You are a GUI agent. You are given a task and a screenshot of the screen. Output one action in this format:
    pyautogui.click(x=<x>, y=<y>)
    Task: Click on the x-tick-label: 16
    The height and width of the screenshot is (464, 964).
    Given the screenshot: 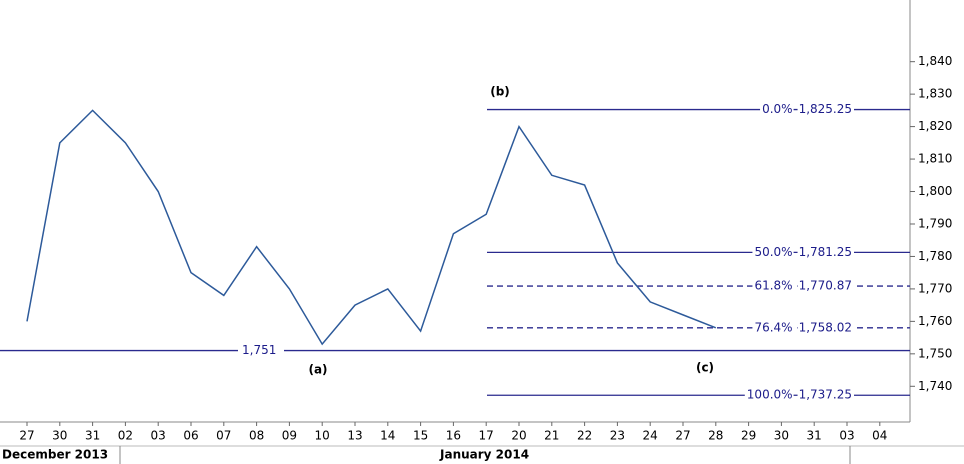 What is the action you would take?
    pyautogui.click(x=453, y=436)
    